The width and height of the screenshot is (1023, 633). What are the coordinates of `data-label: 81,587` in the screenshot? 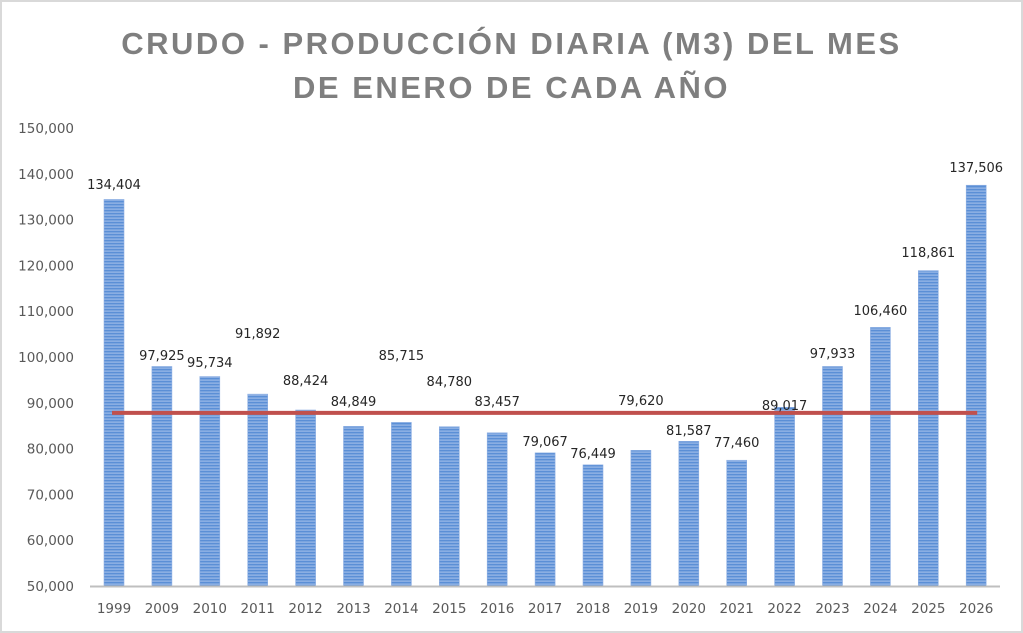 It's located at (689, 431).